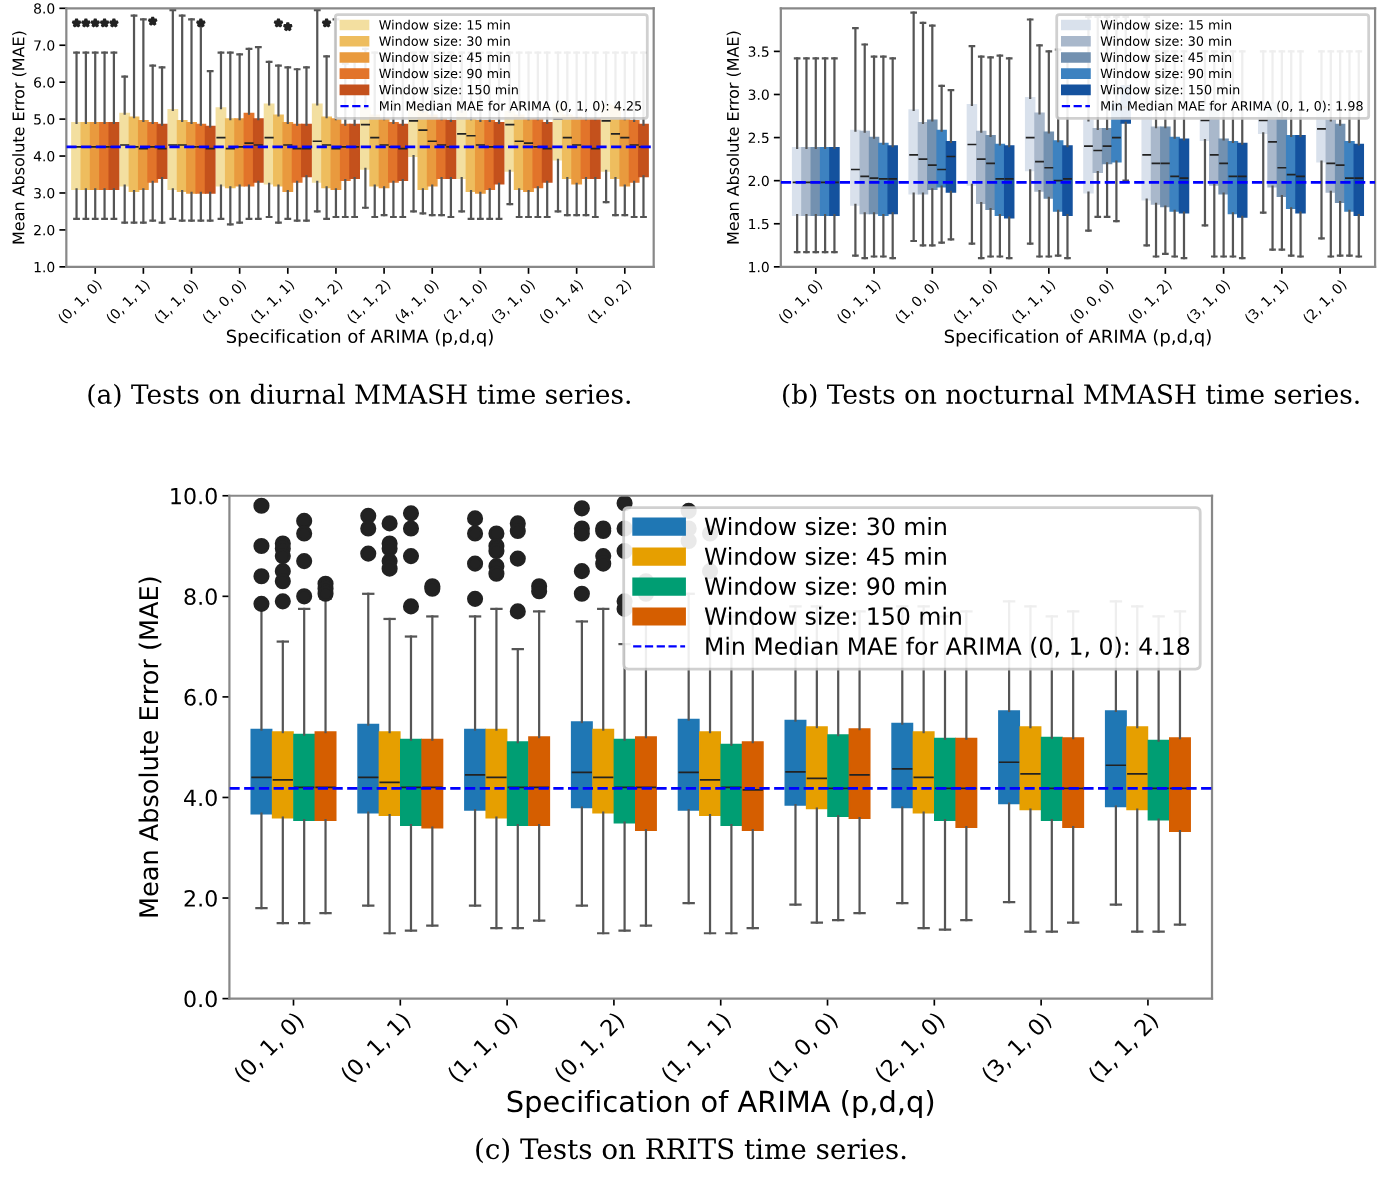  I want to click on x-tick-label: (2, 1, 0), so click(910, 1048).